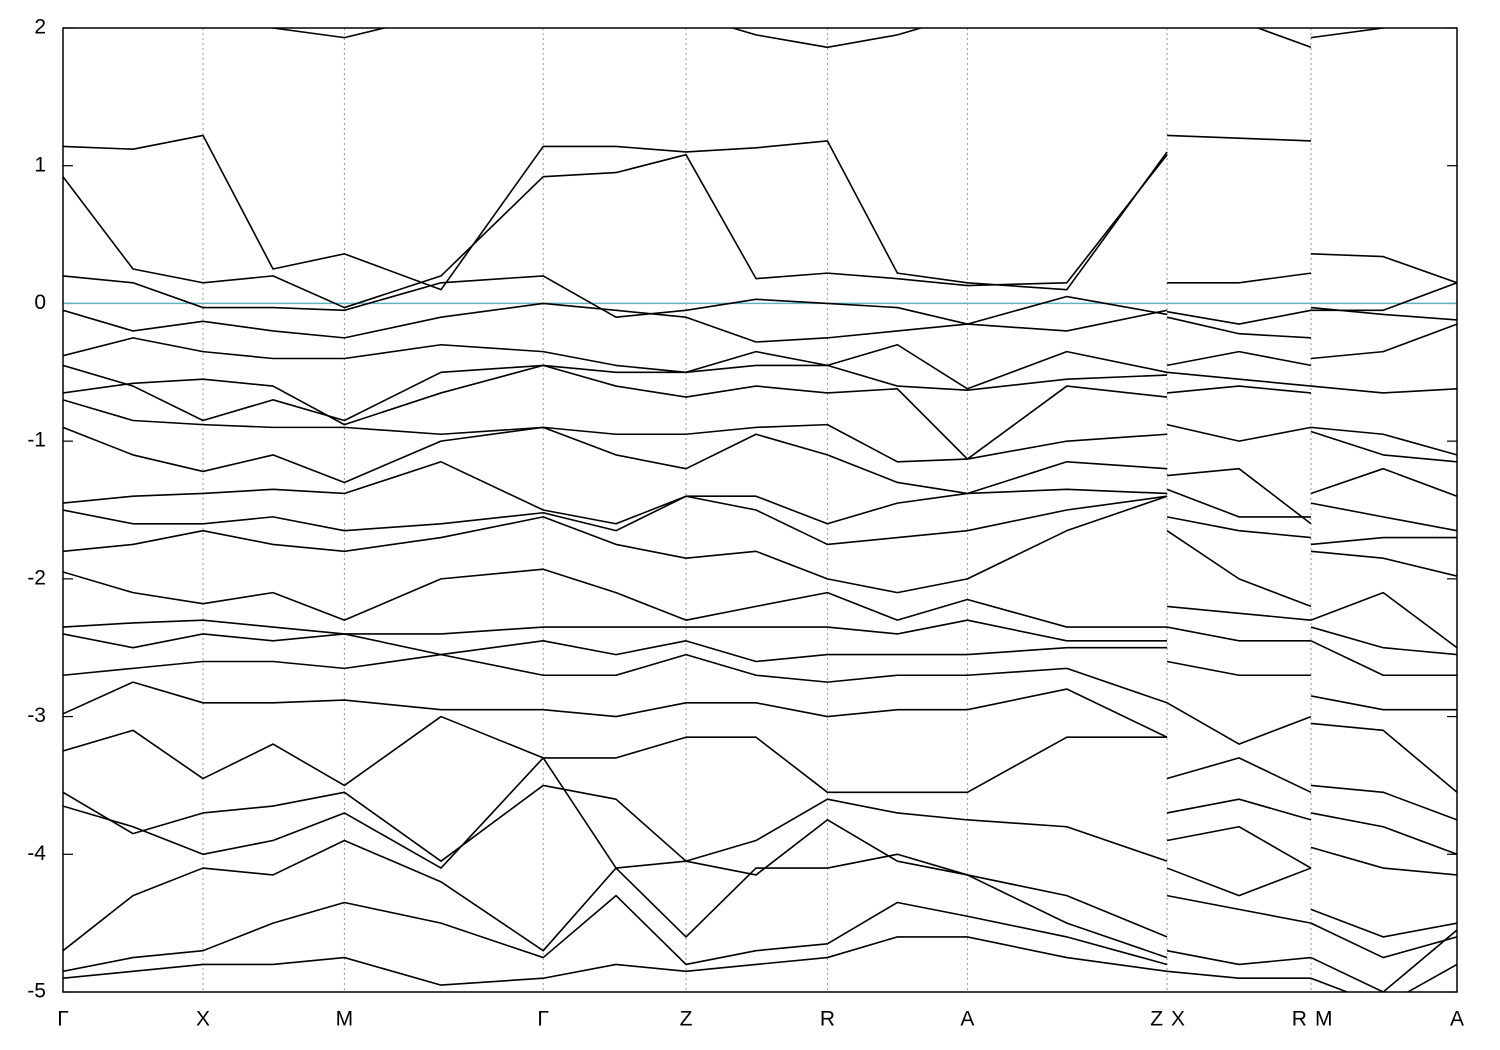  What do you see at coordinates (40, 27) in the screenshot?
I see `y-tick-label: 2` at bounding box center [40, 27].